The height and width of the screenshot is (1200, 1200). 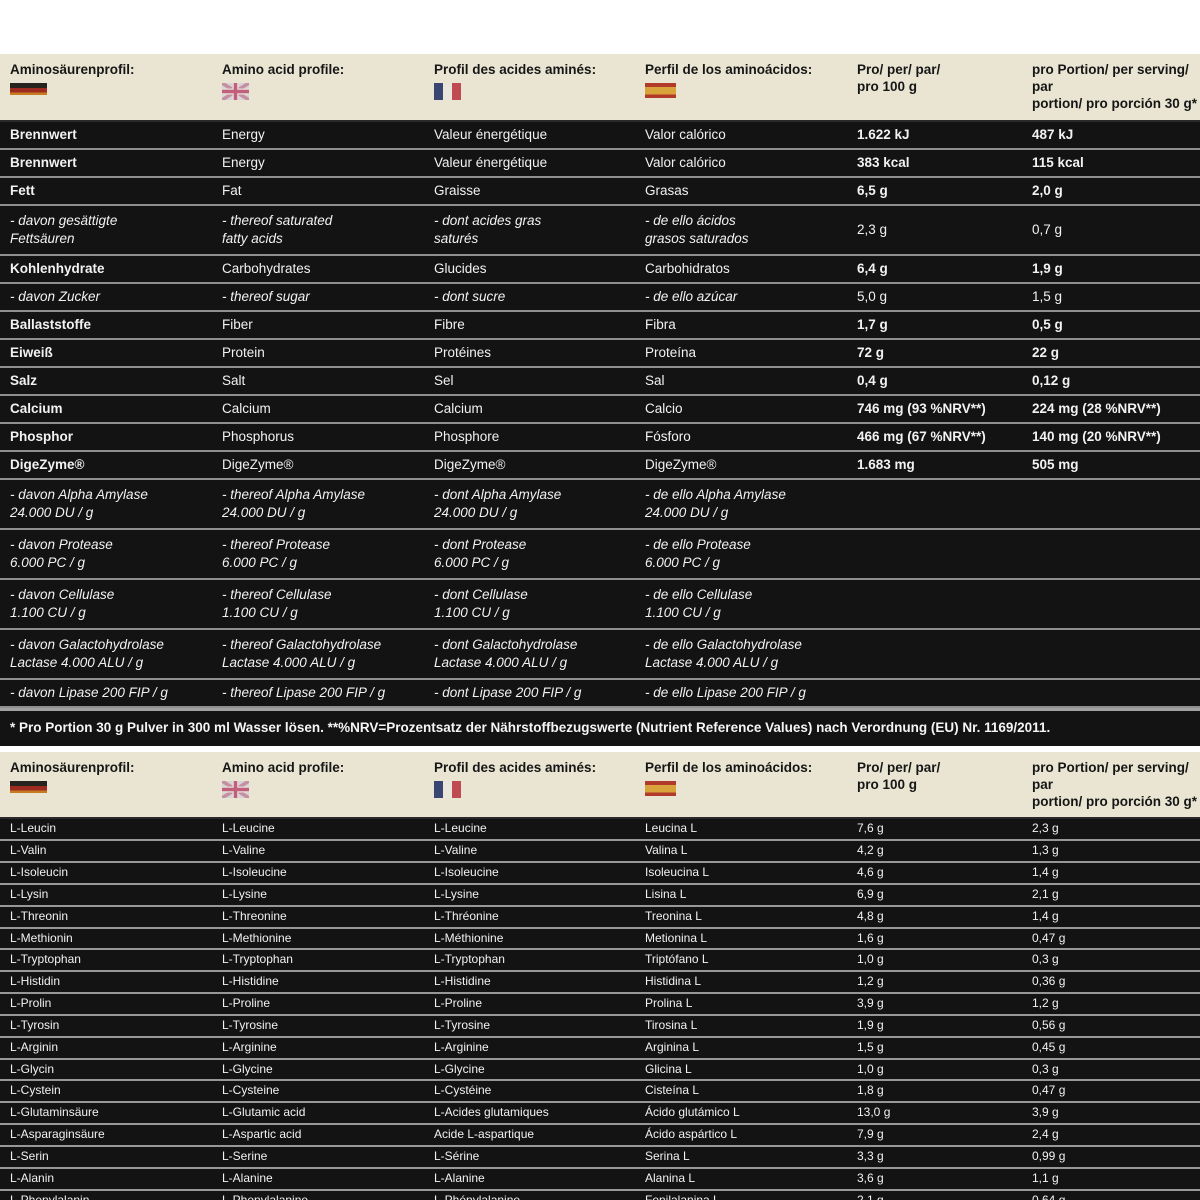 What do you see at coordinates (600, 192) in the screenshot?
I see `nutrition-table-row: Fett Fat Graisse Grasas 6,5 g 2,0 g` at bounding box center [600, 192].